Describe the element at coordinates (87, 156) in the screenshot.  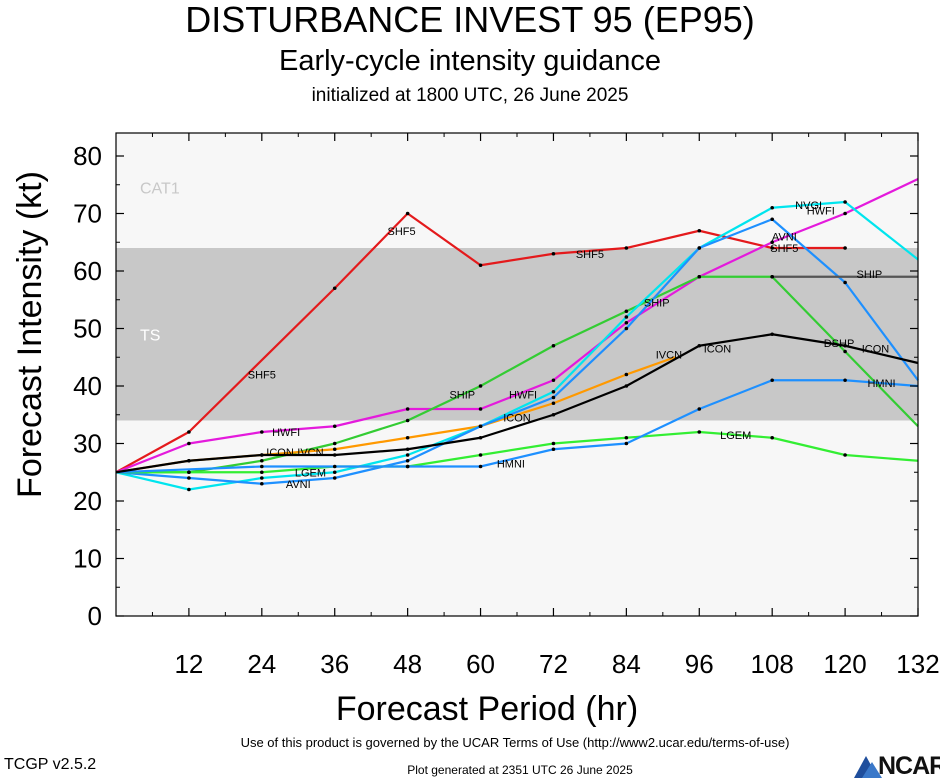
I see `y-tick-label: 80` at that location.